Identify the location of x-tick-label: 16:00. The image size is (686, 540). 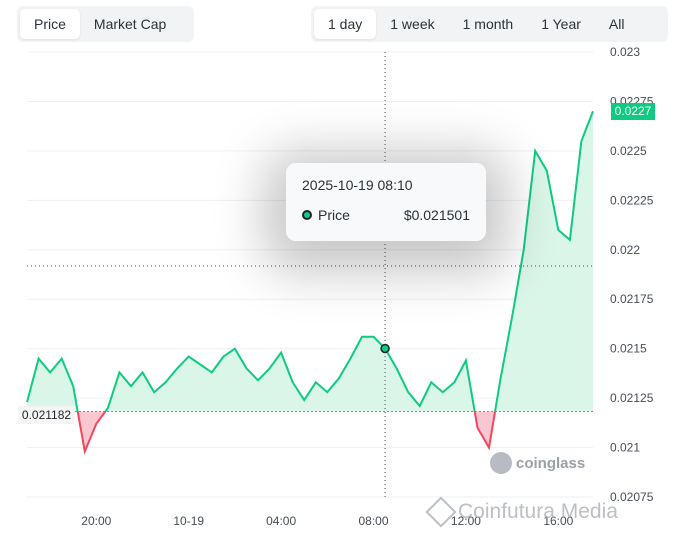
(558, 521).